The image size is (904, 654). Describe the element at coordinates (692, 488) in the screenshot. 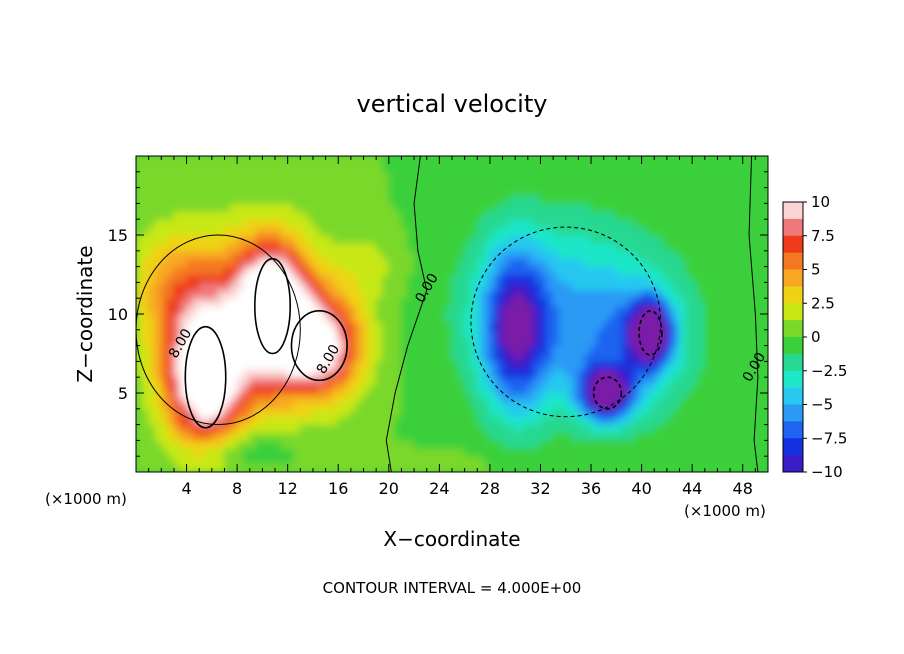

I see `x-tick-label: 44` at that location.